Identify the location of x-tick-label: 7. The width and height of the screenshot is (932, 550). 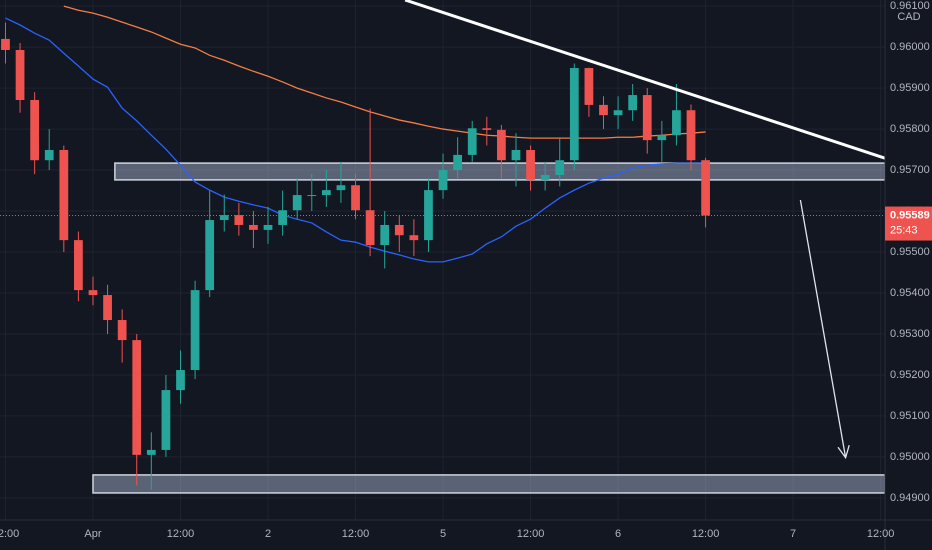
(793, 534).